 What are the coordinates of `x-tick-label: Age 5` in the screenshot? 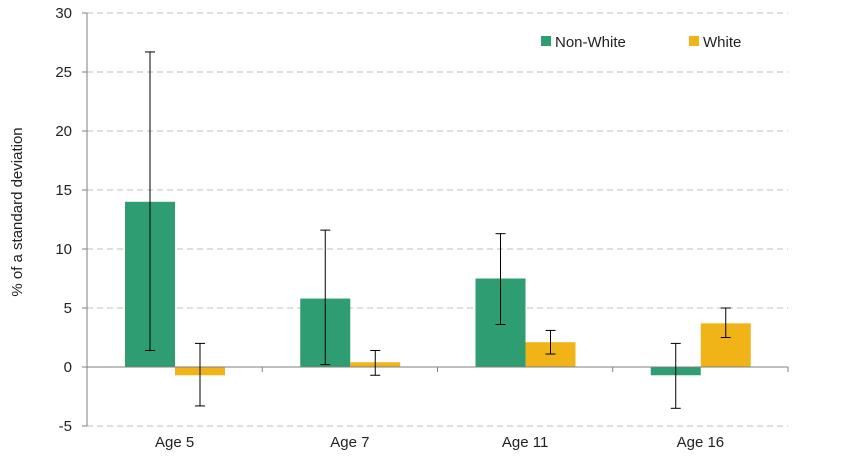 It's located at (174, 442).